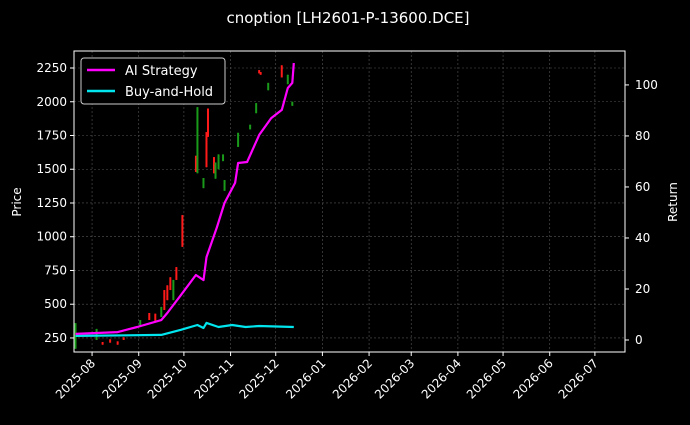  Describe the element at coordinates (441, 378) in the screenshot. I see `x-tick-label: 2026-04` at that location.